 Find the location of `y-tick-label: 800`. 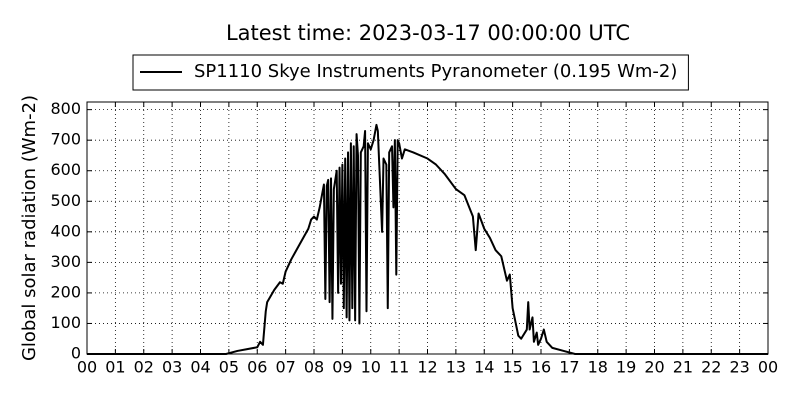

y-tick-label: 800 is located at coordinates (65, 108).